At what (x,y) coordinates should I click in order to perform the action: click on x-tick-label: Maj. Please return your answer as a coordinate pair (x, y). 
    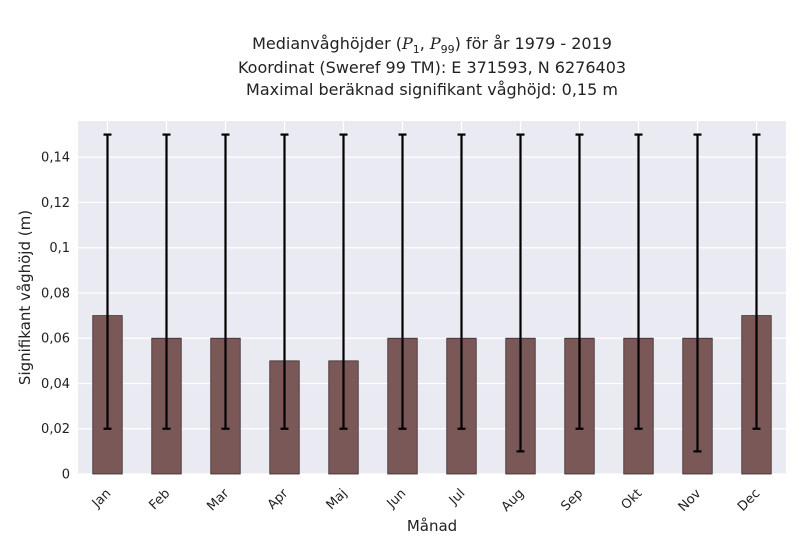
    Looking at the image, I should click on (337, 499).